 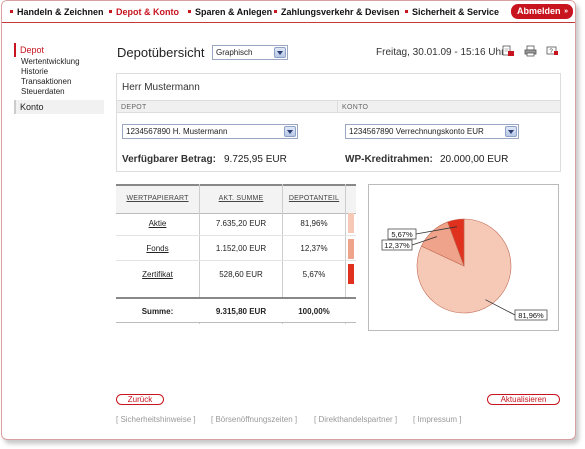 I want to click on konto-select: 1234567890 Verrechnungskonto EUR, so click(x=432, y=131).